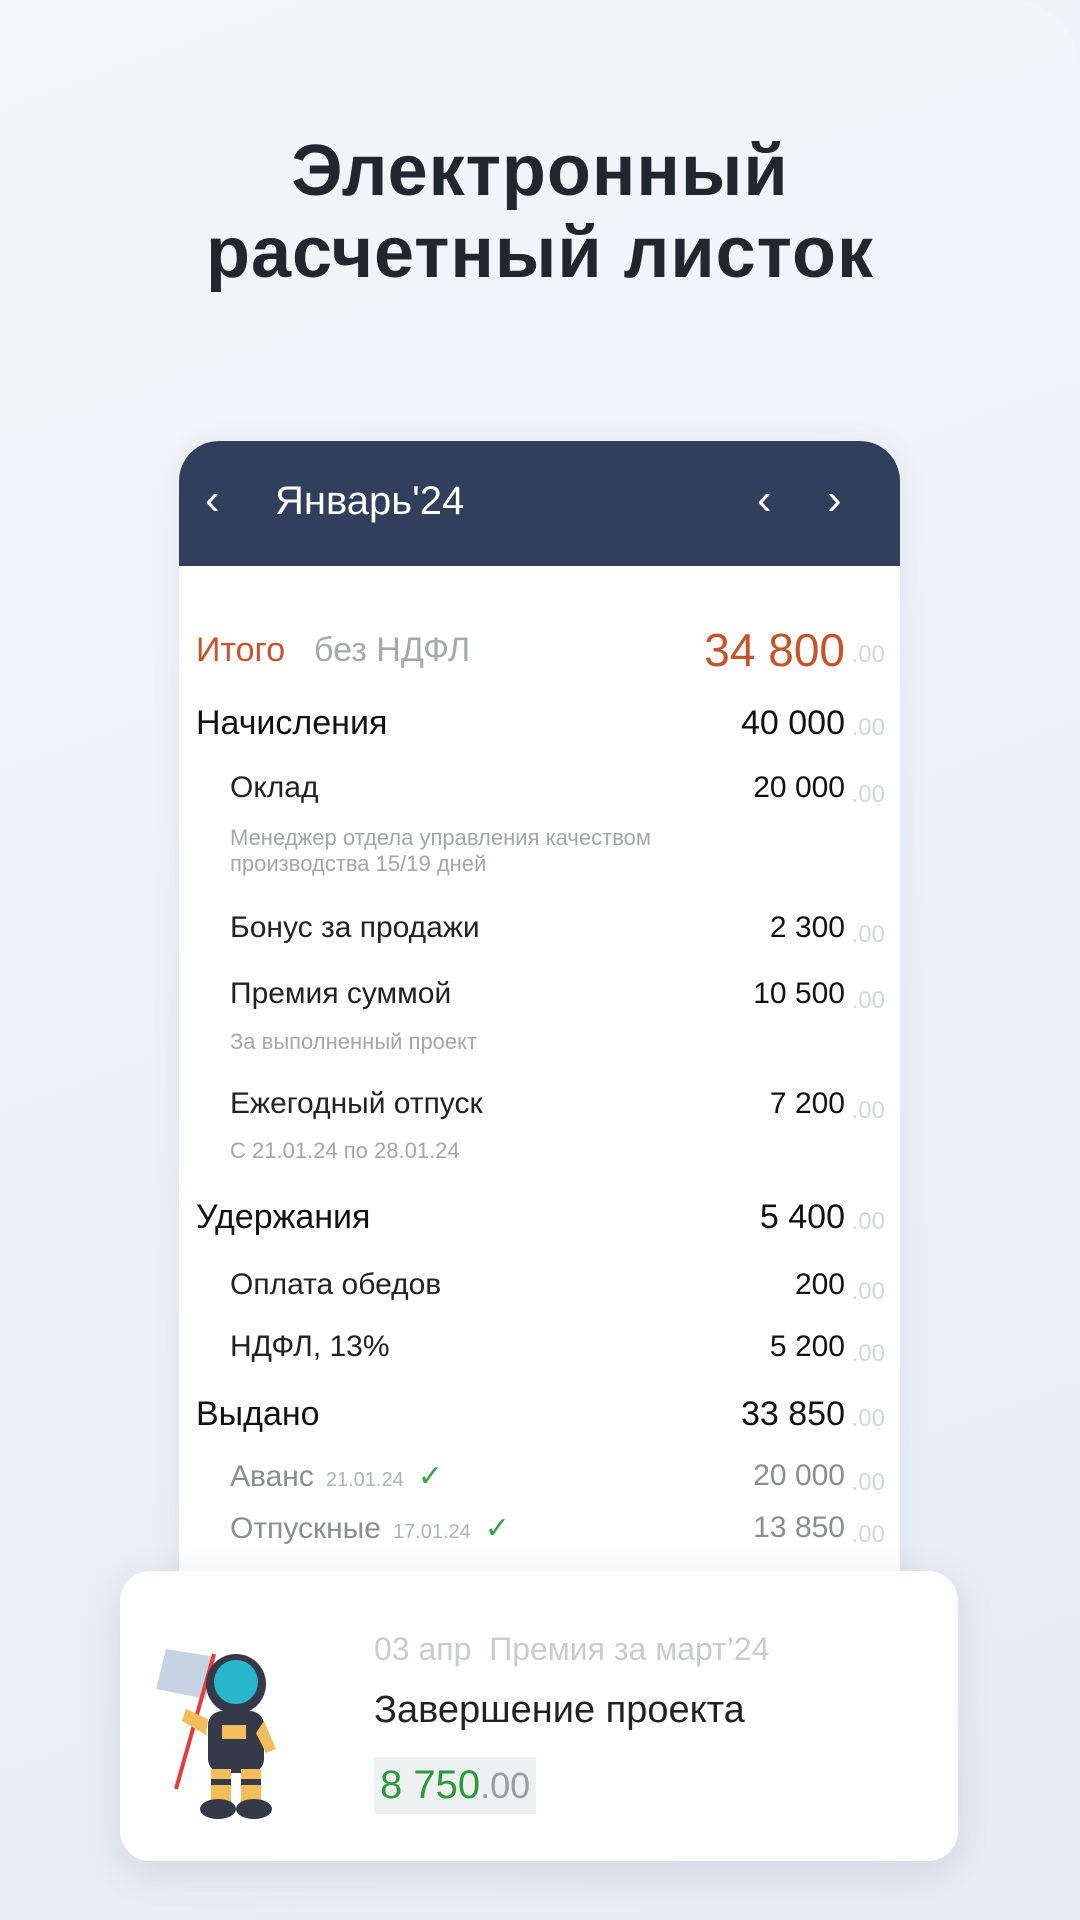  What do you see at coordinates (540, 212) in the screenshot?
I see `headline: Электронный расчетный листок` at bounding box center [540, 212].